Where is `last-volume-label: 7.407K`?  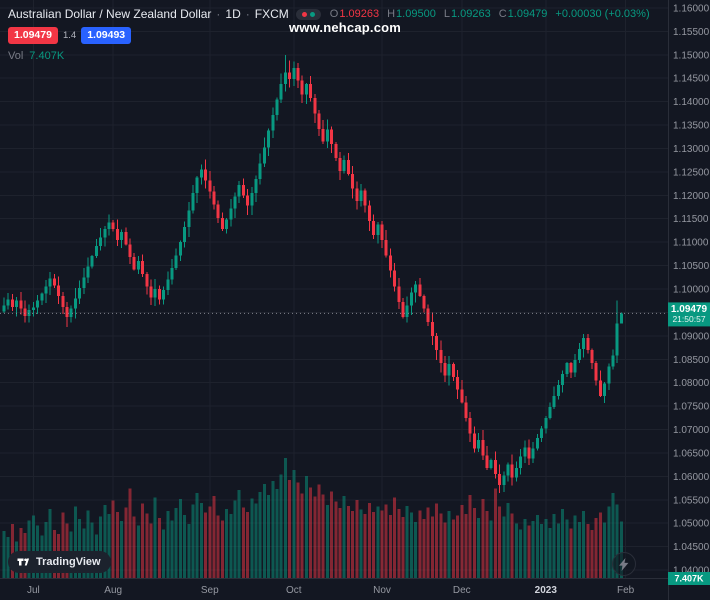
last-volume-label: 7.407K is located at coordinates (689, 578).